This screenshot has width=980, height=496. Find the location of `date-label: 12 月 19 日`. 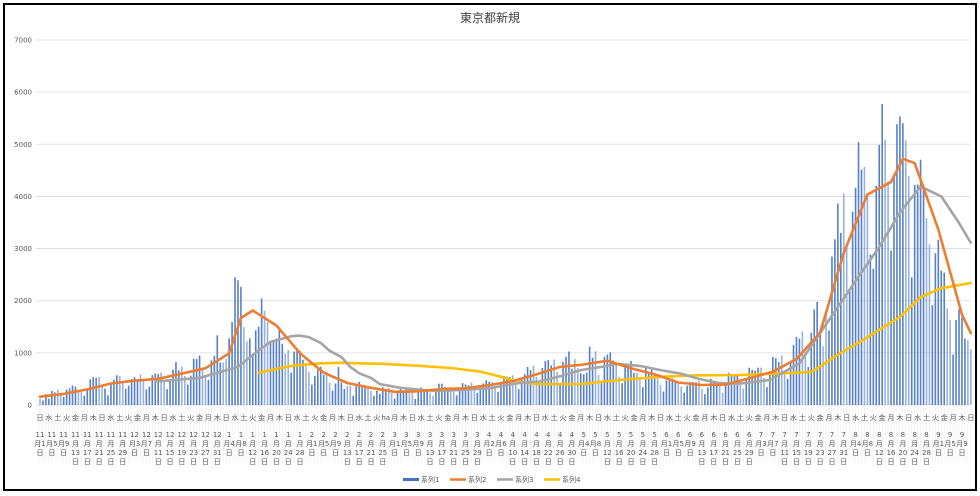

date-label: 12 月 19 日 is located at coordinates (181, 448).